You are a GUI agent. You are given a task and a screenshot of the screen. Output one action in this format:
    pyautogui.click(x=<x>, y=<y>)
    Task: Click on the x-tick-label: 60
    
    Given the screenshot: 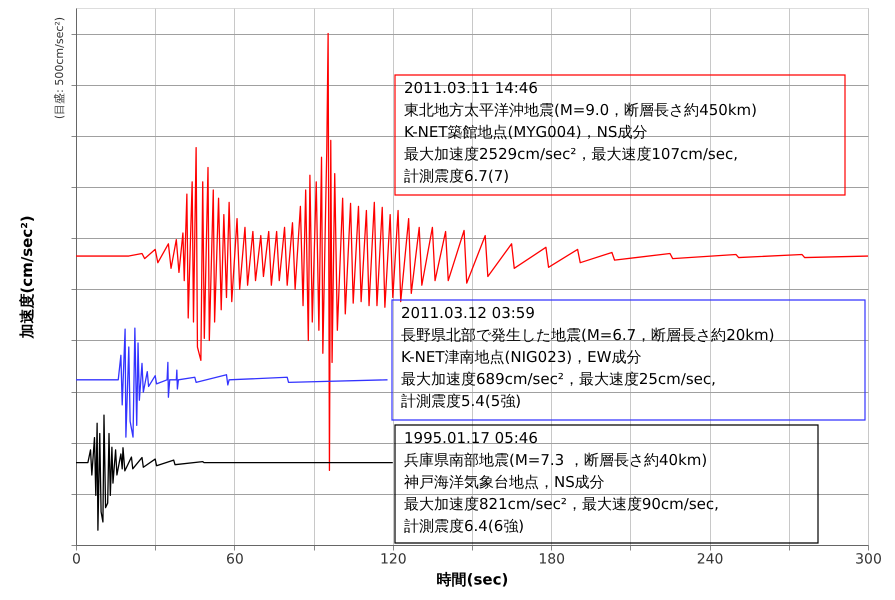 What is the action you would take?
    pyautogui.click(x=235, y=560)
    